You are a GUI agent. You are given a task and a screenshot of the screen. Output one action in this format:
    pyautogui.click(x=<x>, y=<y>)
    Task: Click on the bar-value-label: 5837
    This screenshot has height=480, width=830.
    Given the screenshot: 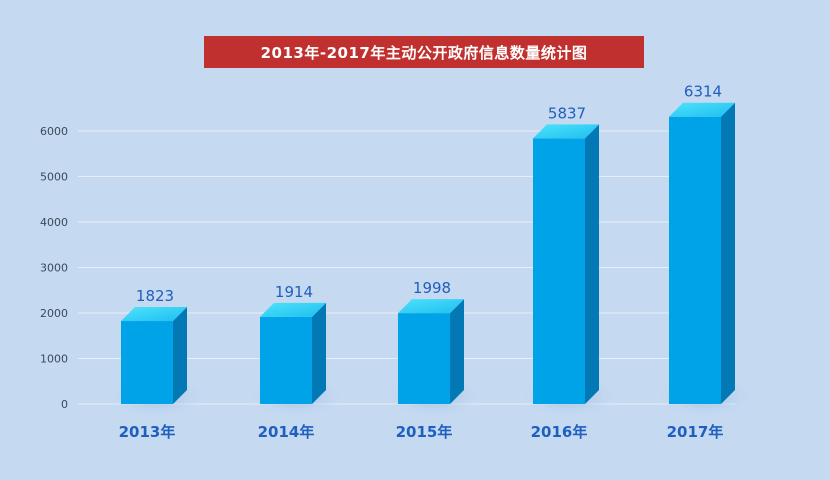 What is the action you would take?
    pyautogui.click(x=567, y=113)
    